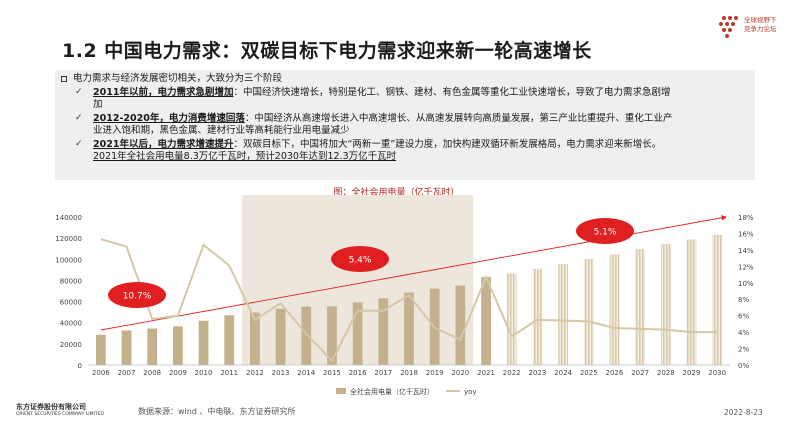 The width and height of the screenshot is (793, 446). What do you see at coordinates (717, 373) in the screenshot?
I see `x-tick-label: 2030` at bounding box center [717, 373].